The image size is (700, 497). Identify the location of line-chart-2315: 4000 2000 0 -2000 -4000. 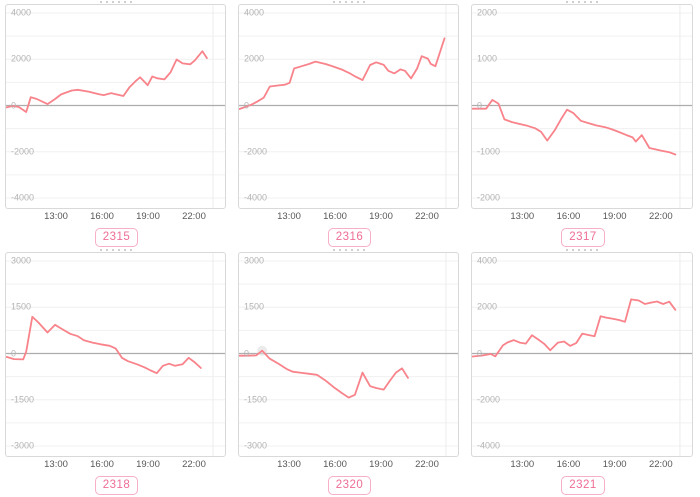
(115, 106).